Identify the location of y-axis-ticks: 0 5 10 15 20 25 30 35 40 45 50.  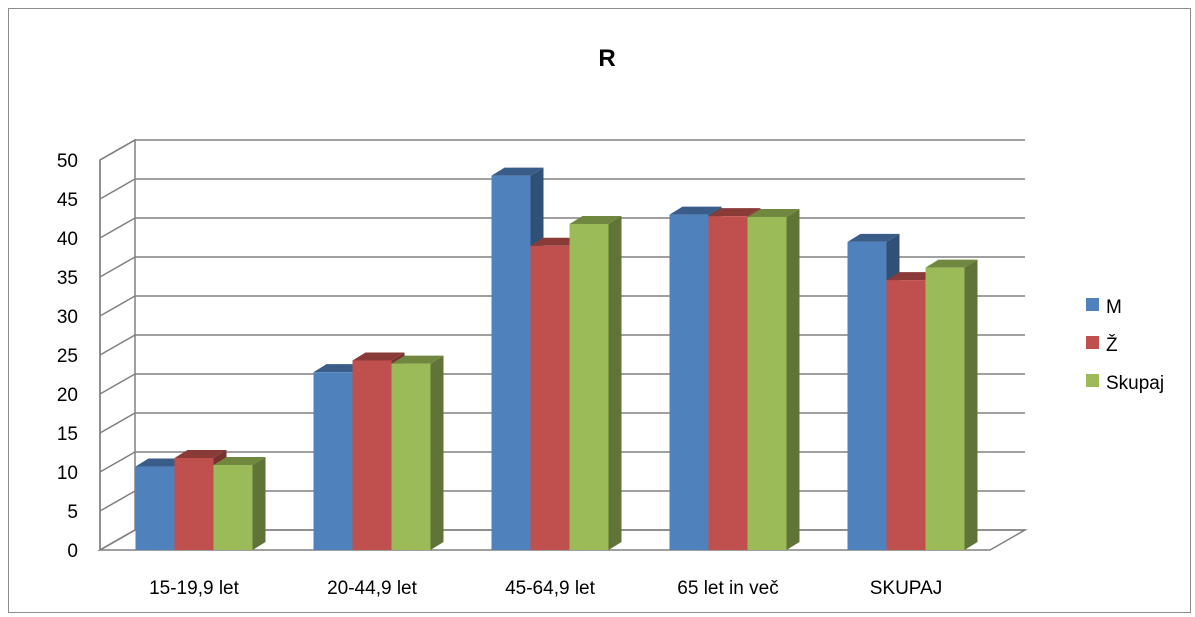
(67, 356).